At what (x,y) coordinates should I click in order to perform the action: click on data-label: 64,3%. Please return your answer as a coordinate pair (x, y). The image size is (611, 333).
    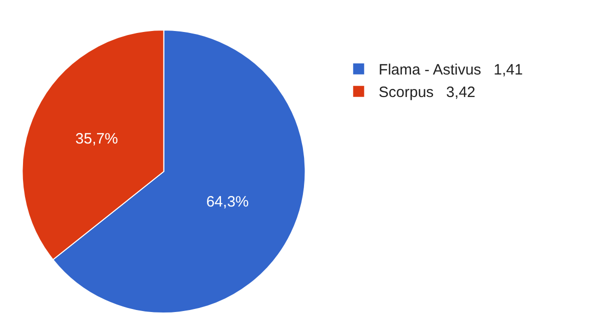
    Looking at the image, I should click on (227, 202).